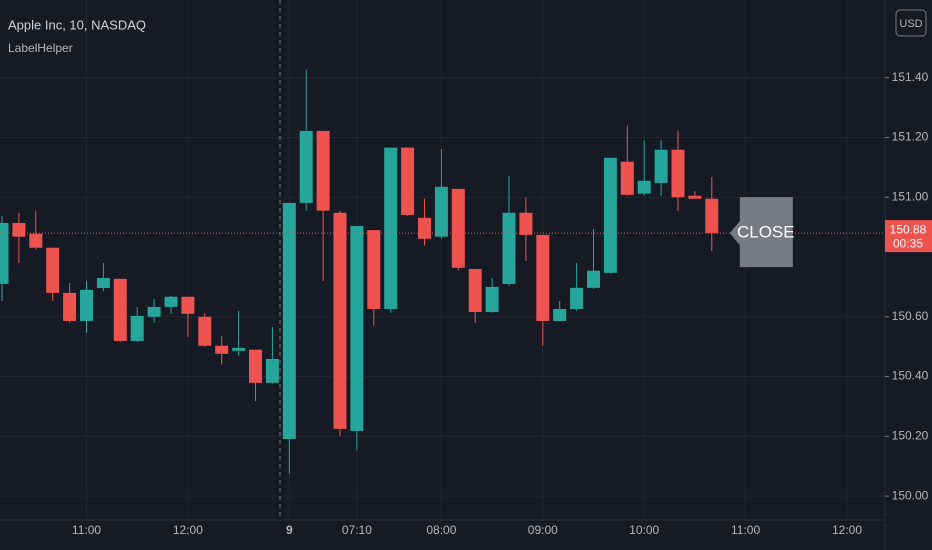  I want to click on x-tick-label: 09:00, so click(543, 530).